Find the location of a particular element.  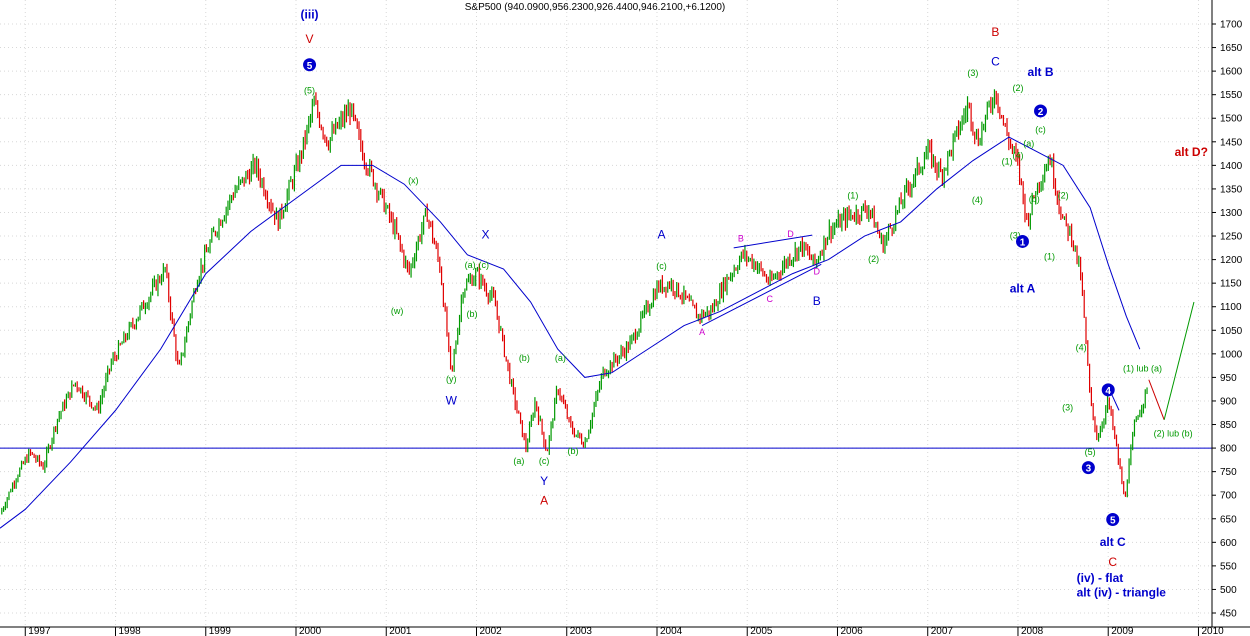

wave-label: (y) is located at coordinates (451, 379).